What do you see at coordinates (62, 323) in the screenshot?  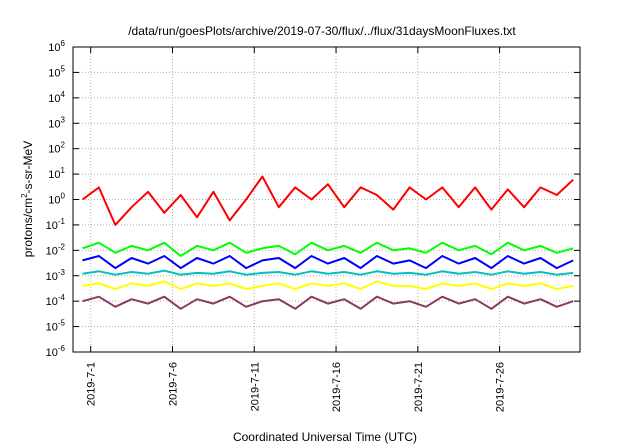 I see `y-tick-exp: -5` at bounding box center [62, 323].